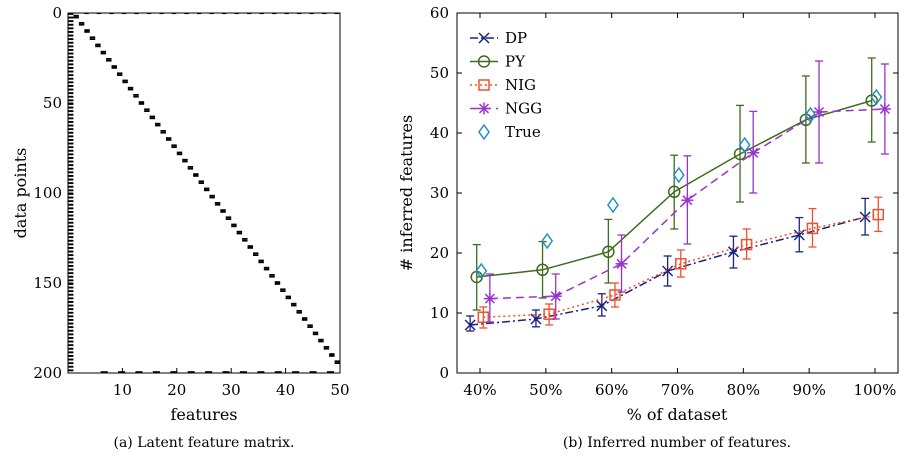 The width and height of the screenshot is (906, 457). I want to click on legend-item-py: PY, so click(498, 62).